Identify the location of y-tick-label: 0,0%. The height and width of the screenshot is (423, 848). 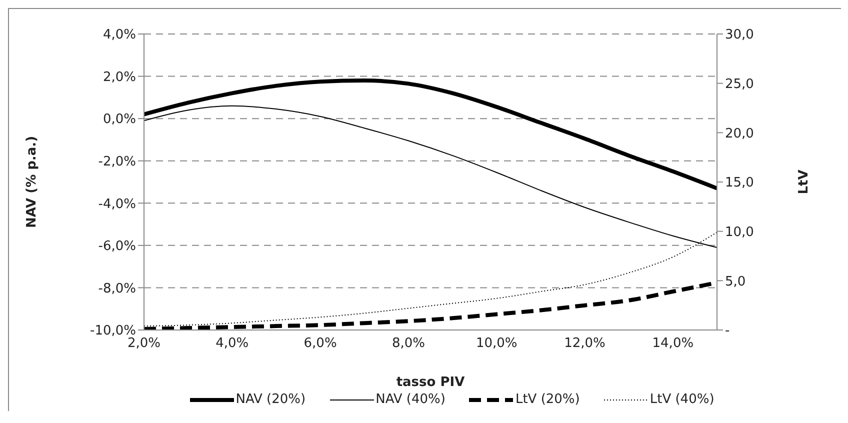
(119, 120).